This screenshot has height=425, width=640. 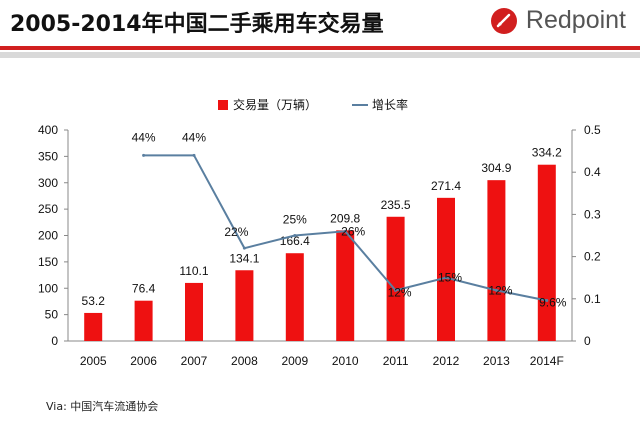 I want to click on bar-value-label: 334.2, so click(x=547, y=153).